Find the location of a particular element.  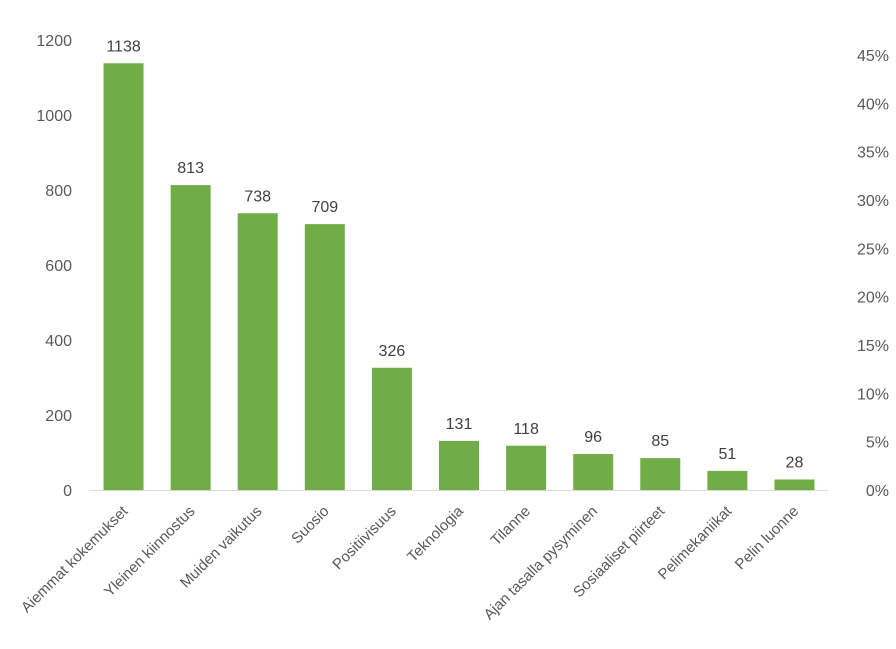

category-label: Suosio is located at coordinates (310, 525).